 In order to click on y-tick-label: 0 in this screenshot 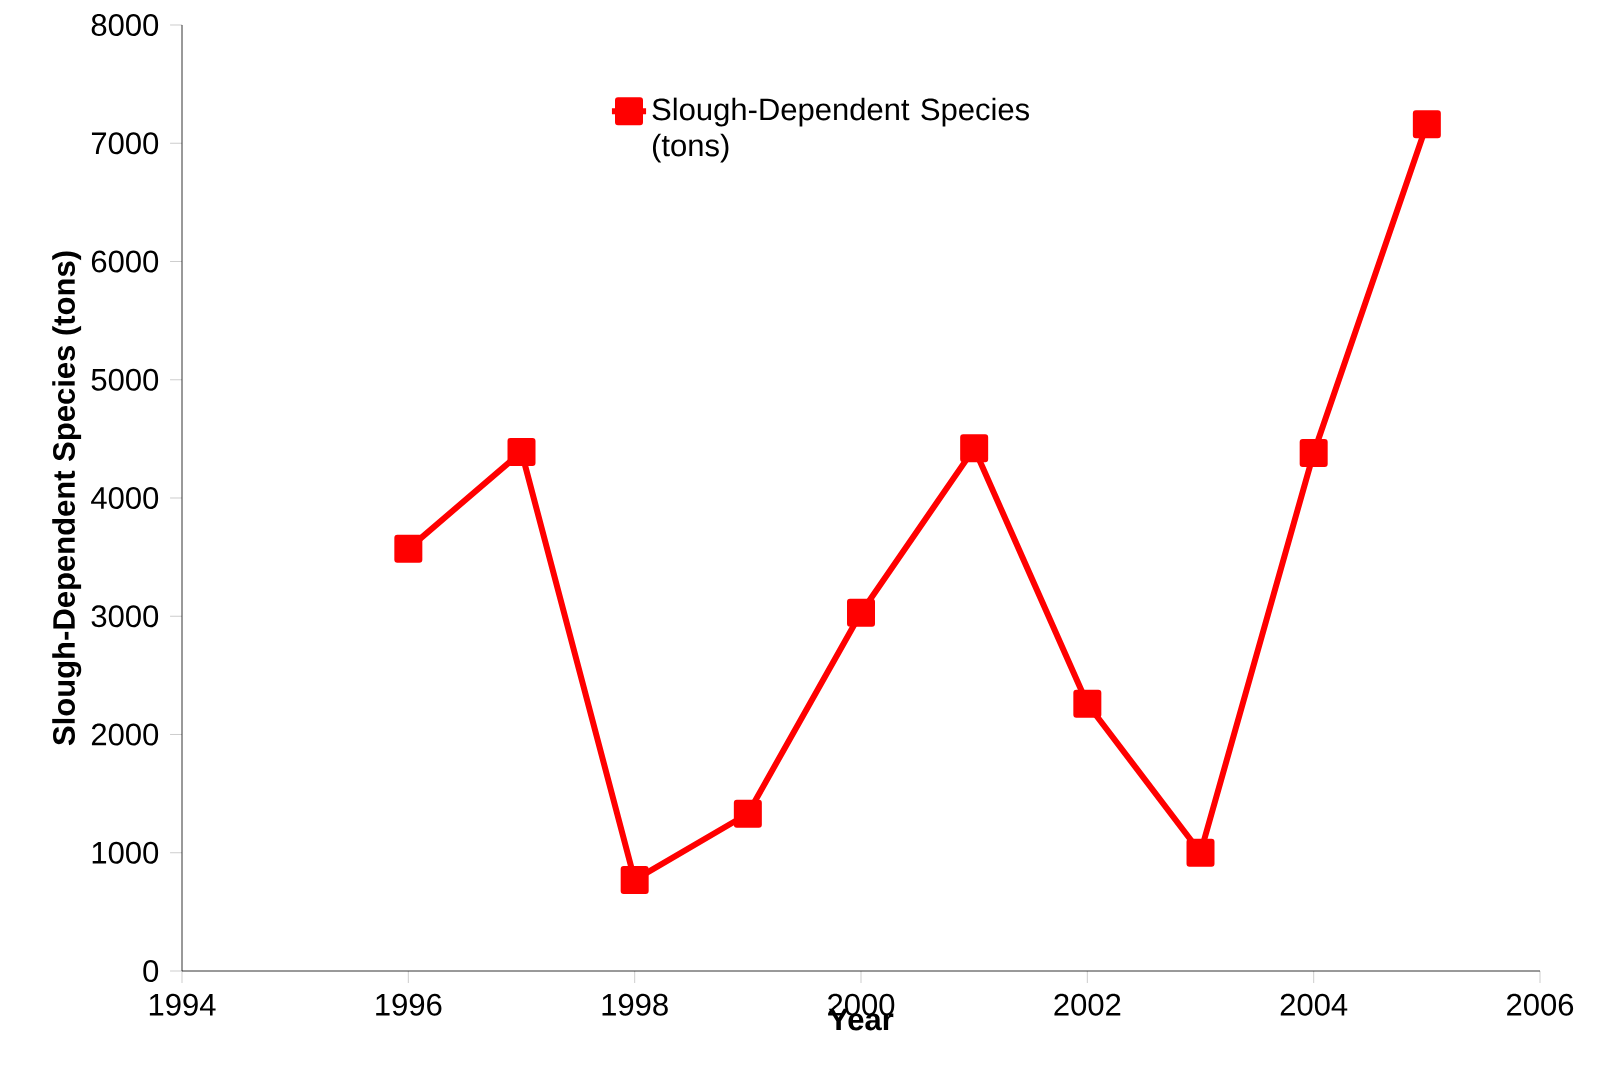, I will do `click(151, 971)`.